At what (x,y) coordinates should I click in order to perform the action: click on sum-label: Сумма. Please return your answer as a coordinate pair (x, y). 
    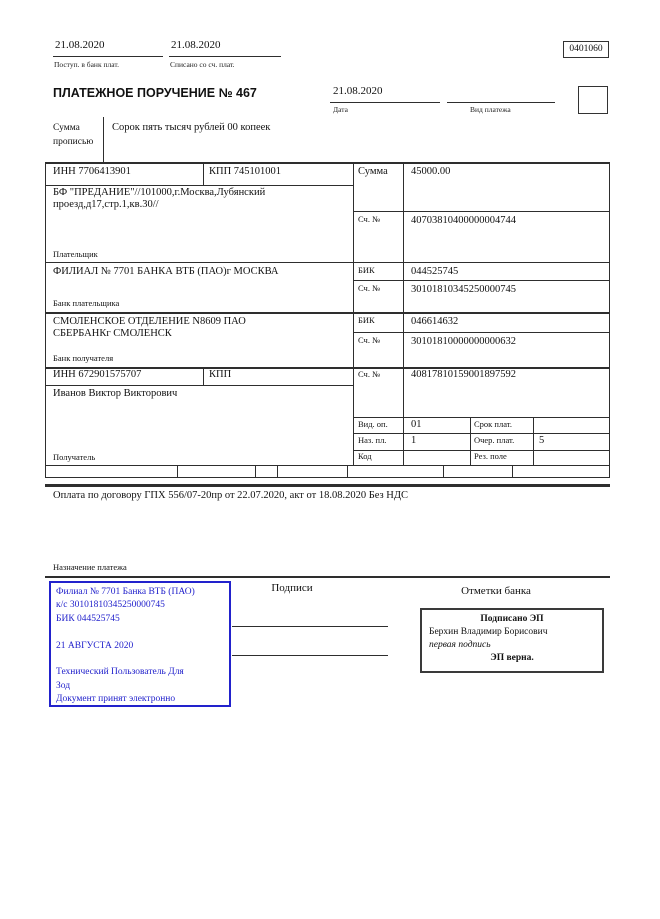
    Looking at the image, I should click on (373, 171).